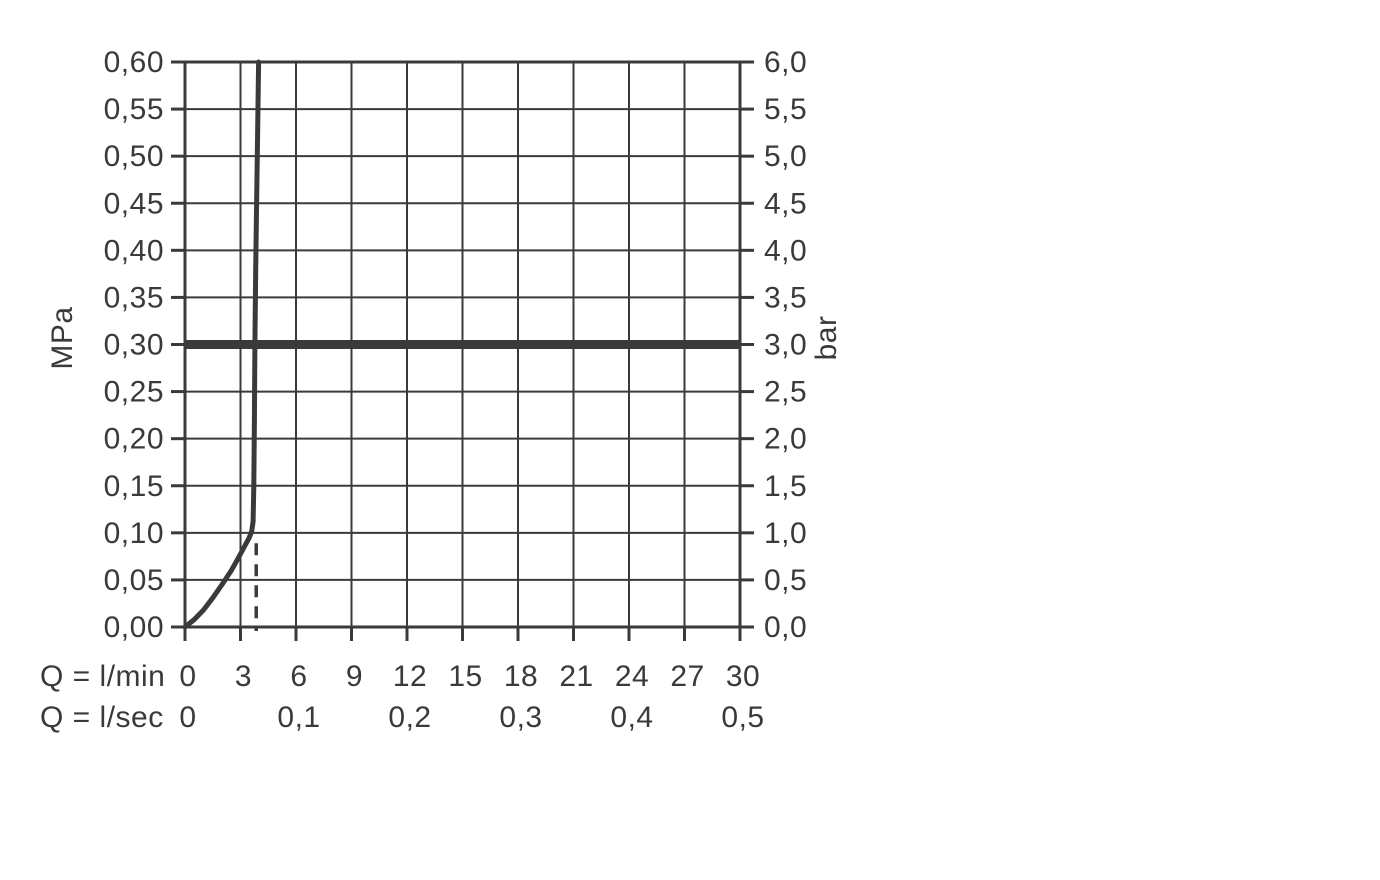 The image size is (1380, 880). Describe the element at coordinates (785, 345) in the screenshot. I see `y-tick-label-bar: 3,0` at that location.